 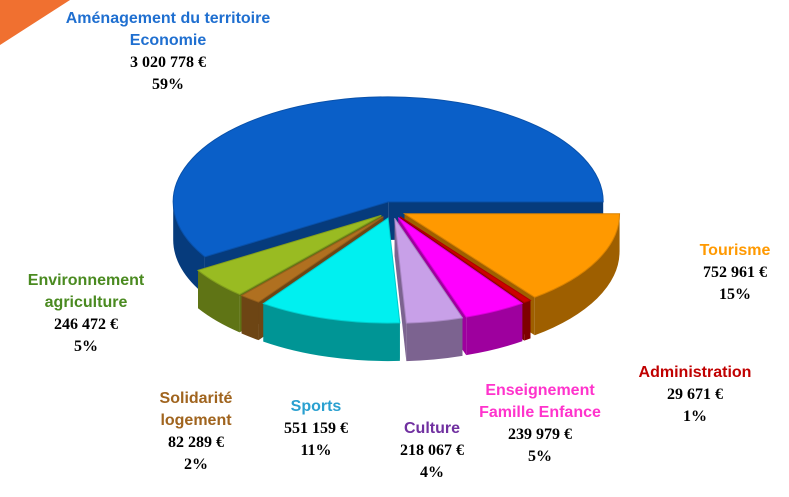 What do you see at coordinates (316, 406) in the screenshot?
I see `category-name: Sports` at bounding box center [316, 406].